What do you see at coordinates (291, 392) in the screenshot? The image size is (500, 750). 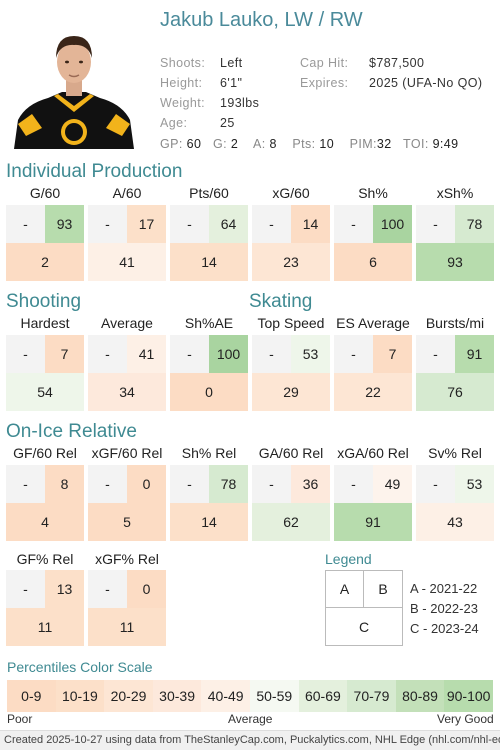 I see `season-c-value: 29` at bounding box center [291, 392].